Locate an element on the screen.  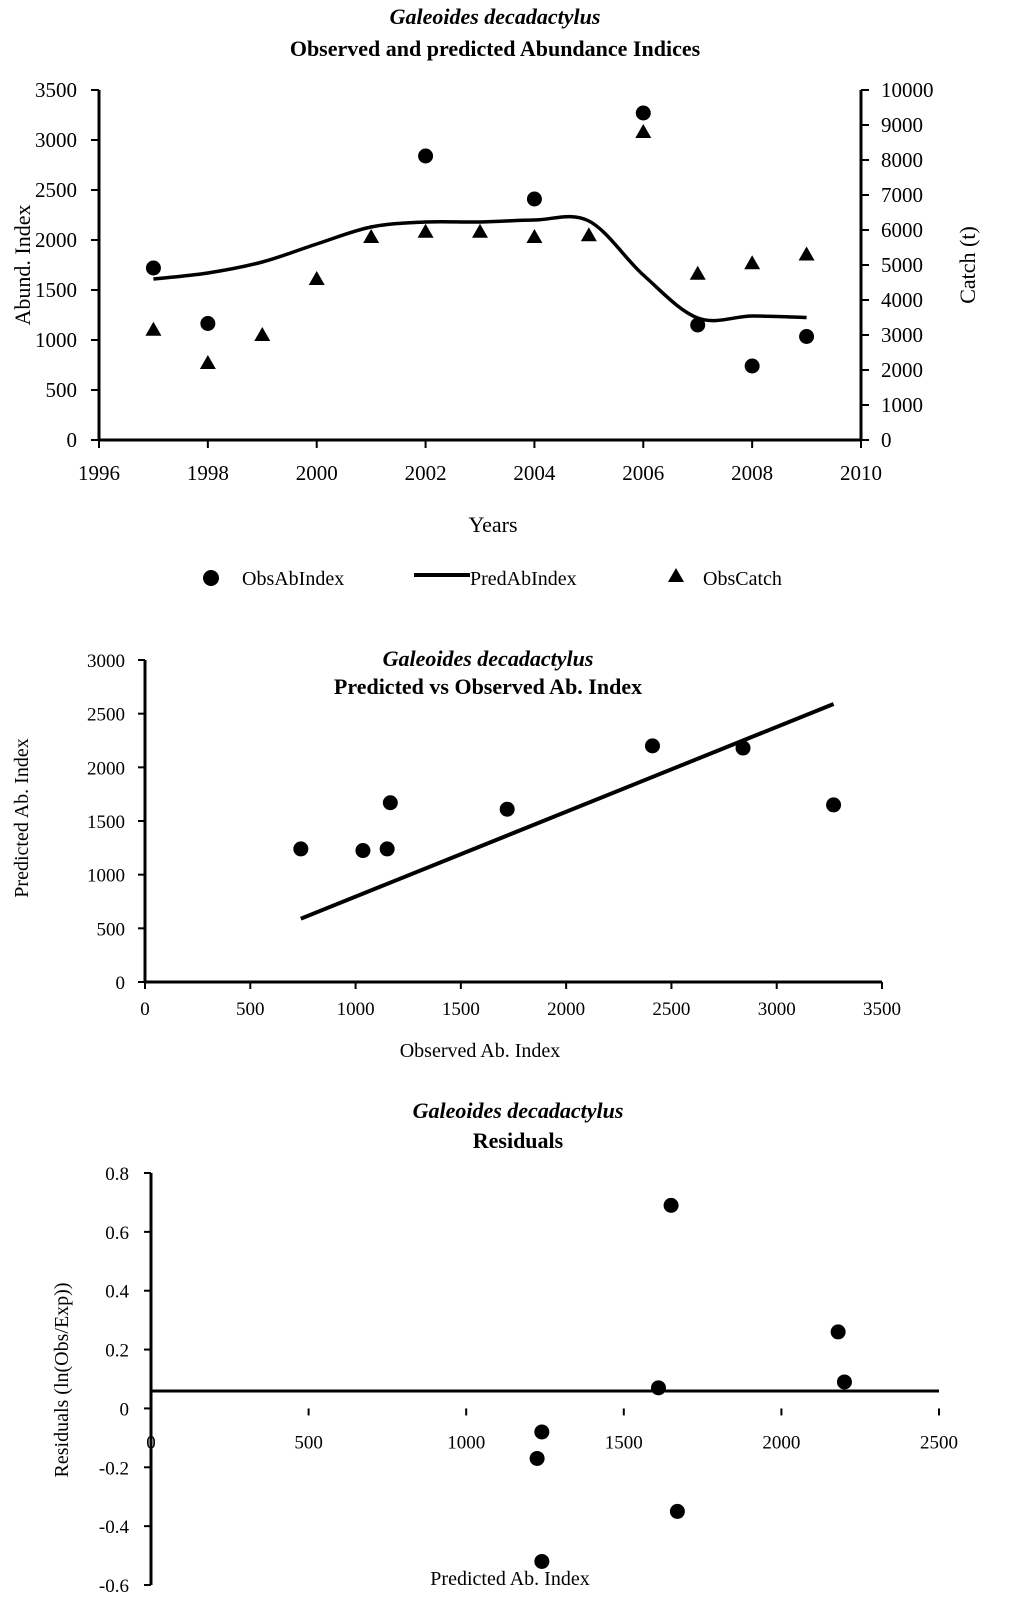
x-tick-label: 1998 is located at coordinates (208, 473).